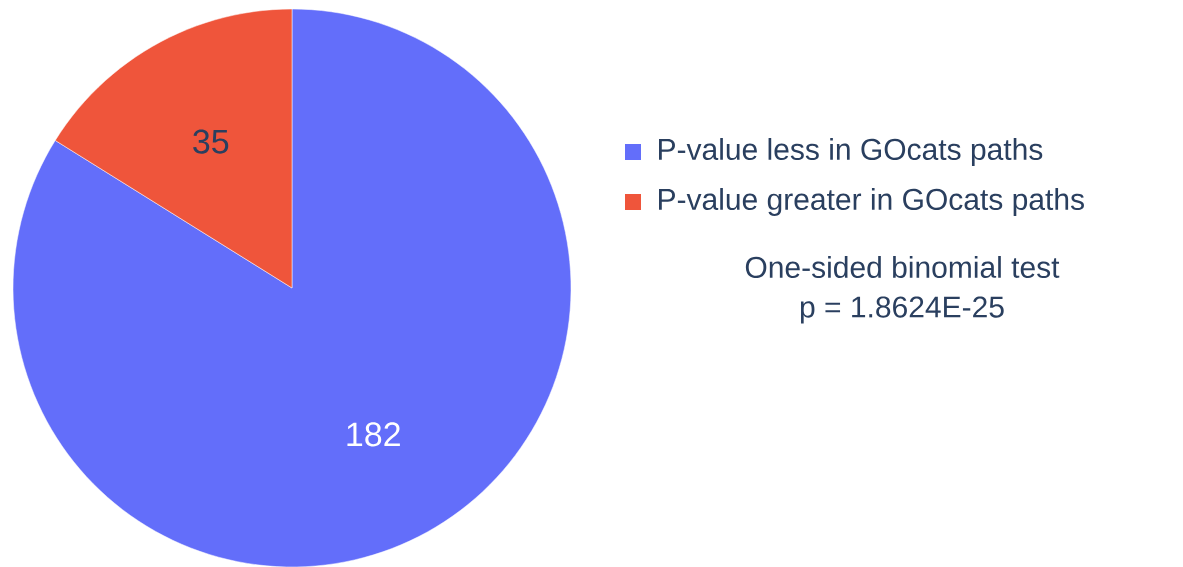 This screenshot has height=567, width=1183. Describe the element at coordinates (373, 434) in the screenshot. I see `data-label: 182` at that location.